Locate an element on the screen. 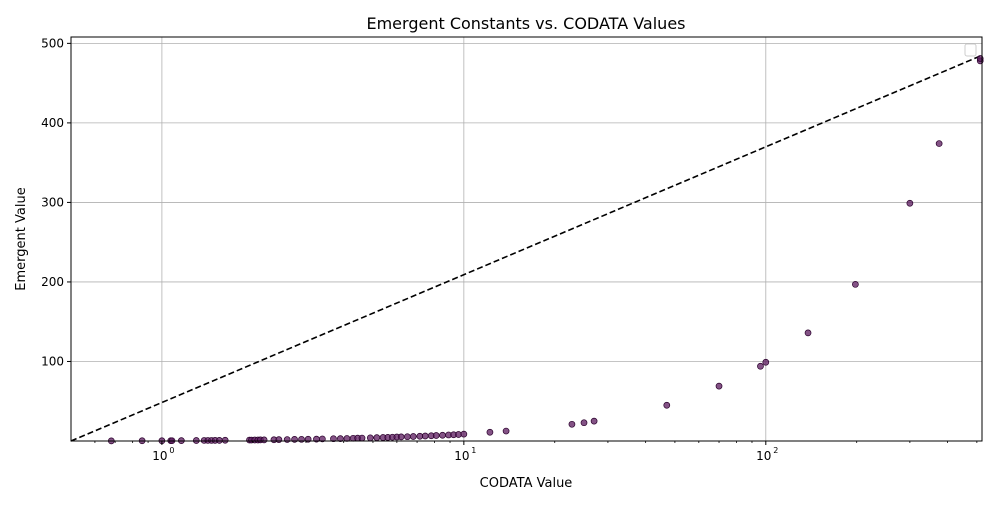 The height and width of the screenshot is (505, 1000). y-tick-label: 300 is located at coordinates (52, 202).